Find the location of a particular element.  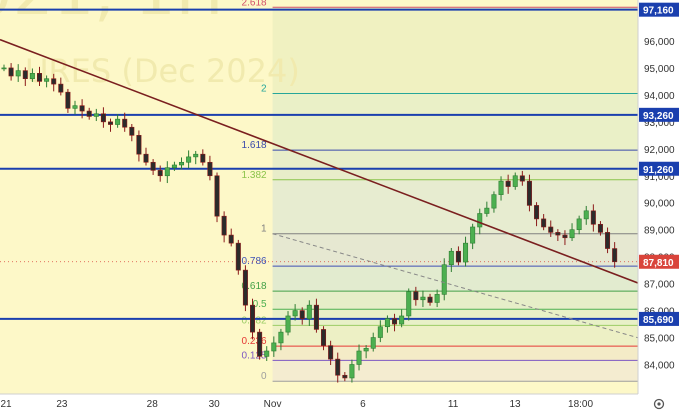

time-tick-label: 23 is located at coordinates (62, 404).